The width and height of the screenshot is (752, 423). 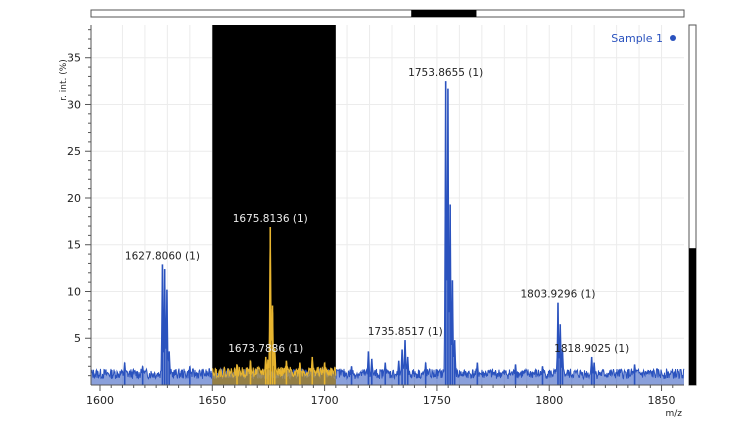 I want to click on peak-annotation-label: 1818.9025 (1), so click(x=591, y=349).